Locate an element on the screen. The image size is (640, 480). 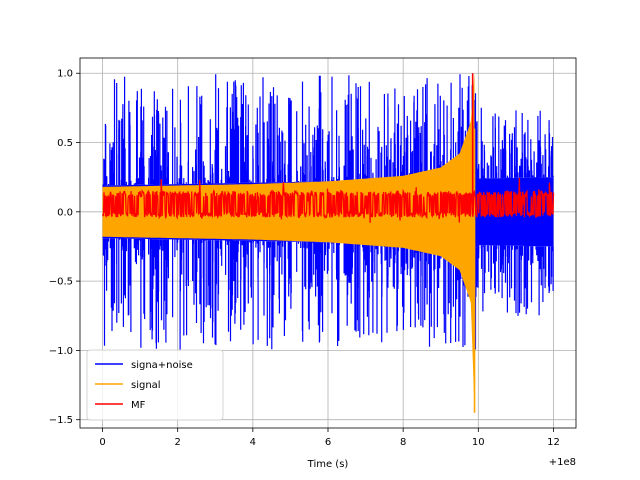
x-tick-label: 4 is located at coordinates (253, 442).